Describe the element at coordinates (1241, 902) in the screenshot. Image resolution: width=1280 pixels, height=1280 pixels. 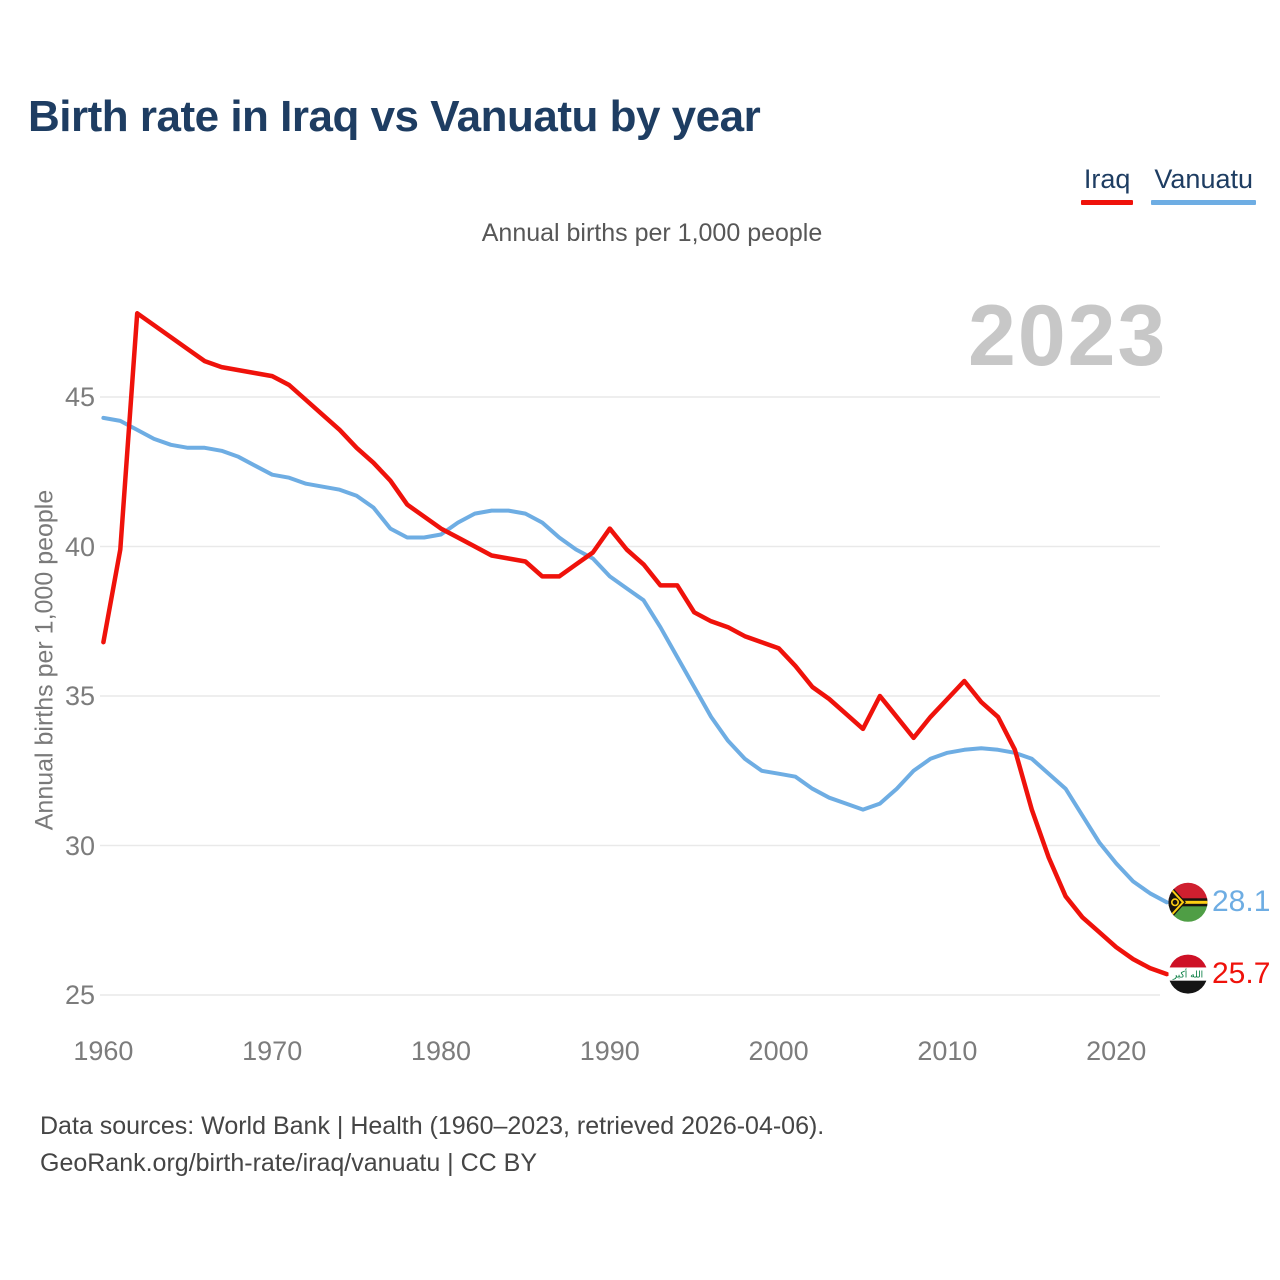
I see `end-value-vanuatu: 28.1` at that location.